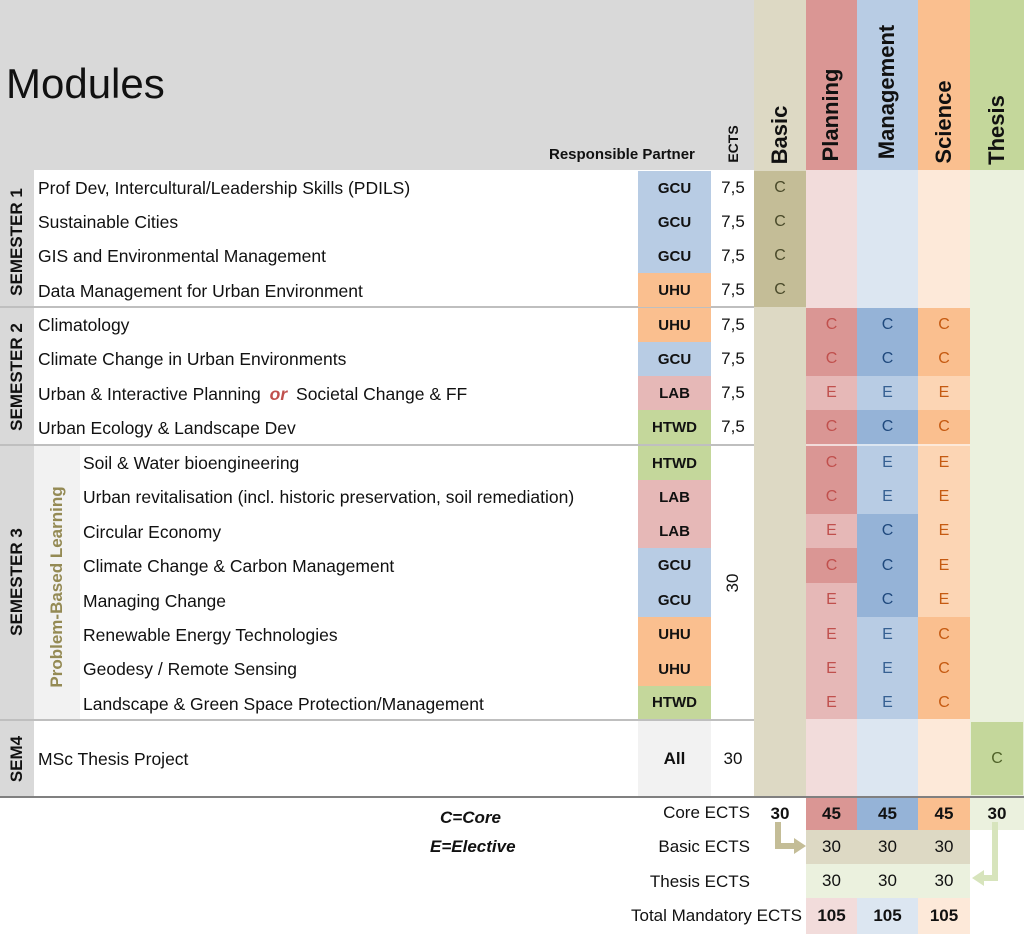 This screenshot has width=1024, height=934. I want to click on basic-ects-management: 30, so click(887, 847).